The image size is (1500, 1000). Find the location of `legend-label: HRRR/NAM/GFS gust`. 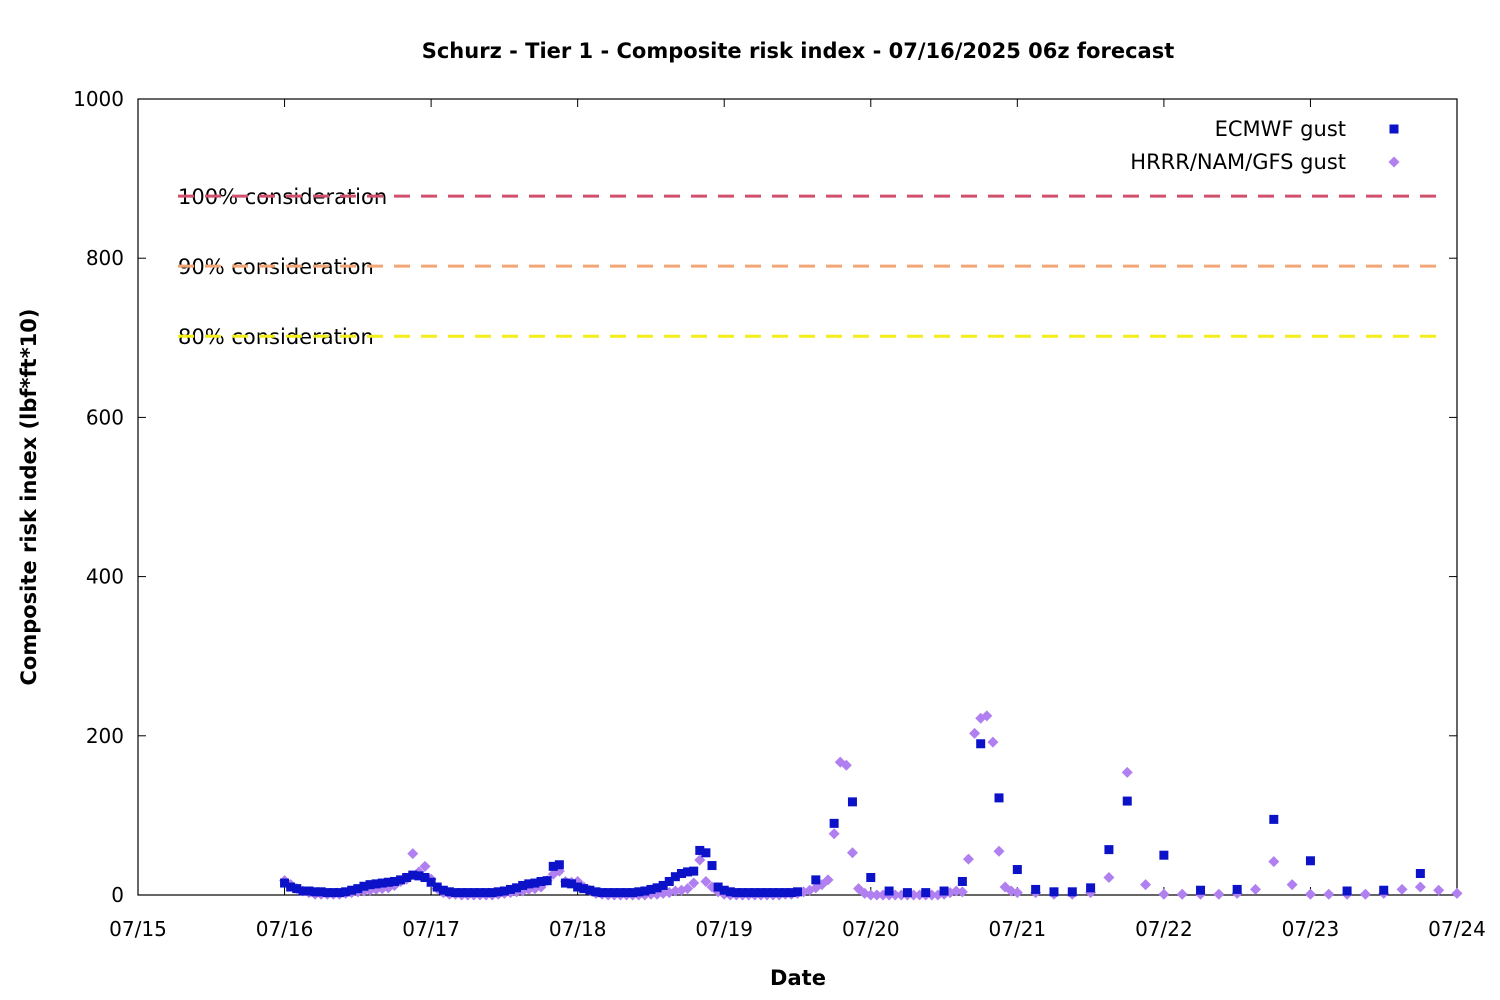

legend-label: HRRR/NAM/GFS gust is located at coordinates (1238, 162).